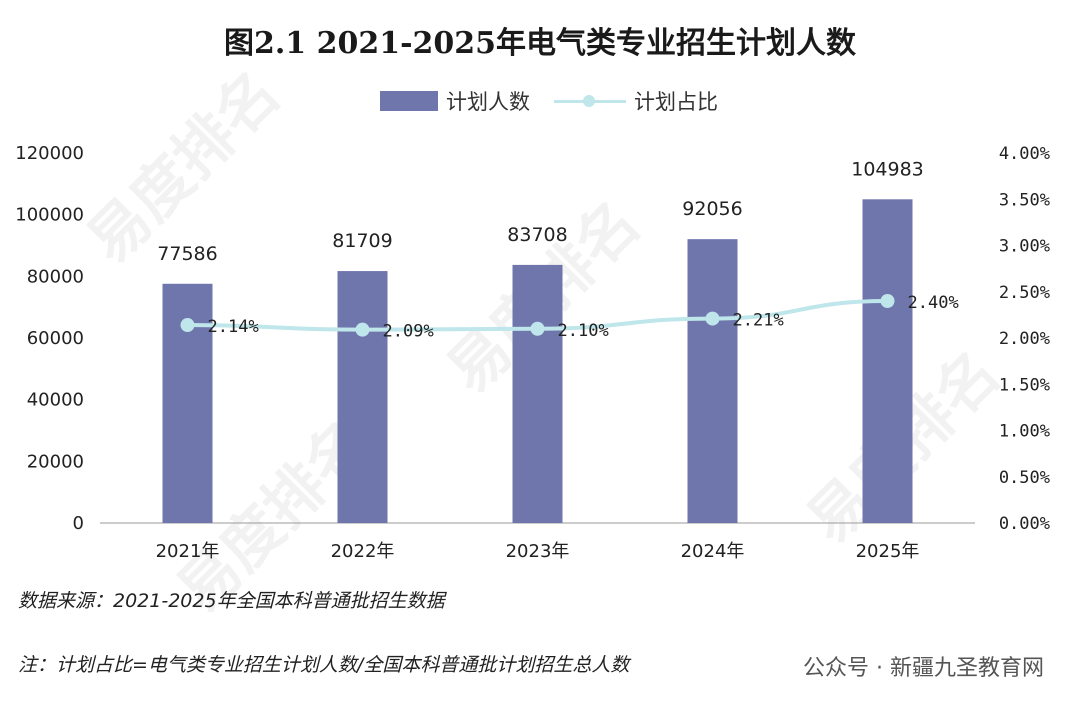  I want to click on ratio-value-label: 2.09%, so click(408, 332).